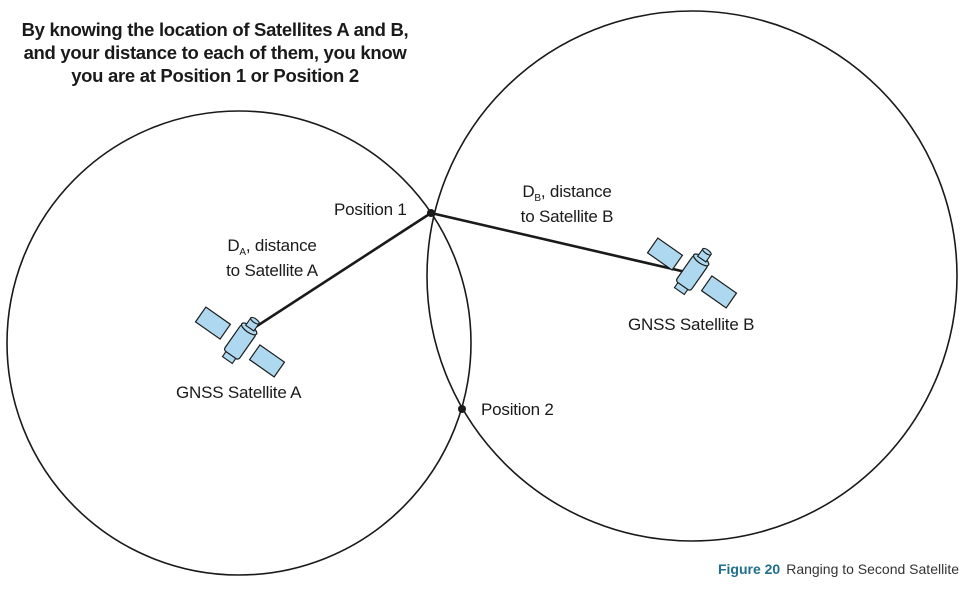  I want to click on distance-line-b, so click(560, 243).